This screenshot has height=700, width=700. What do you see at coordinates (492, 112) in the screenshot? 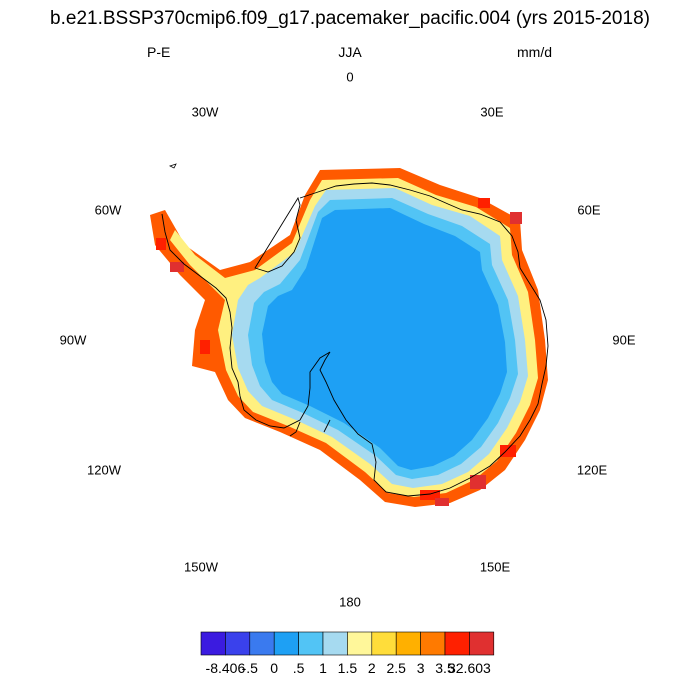
I see `lon-label-30e: 30E` at bounding box center [492, 112].